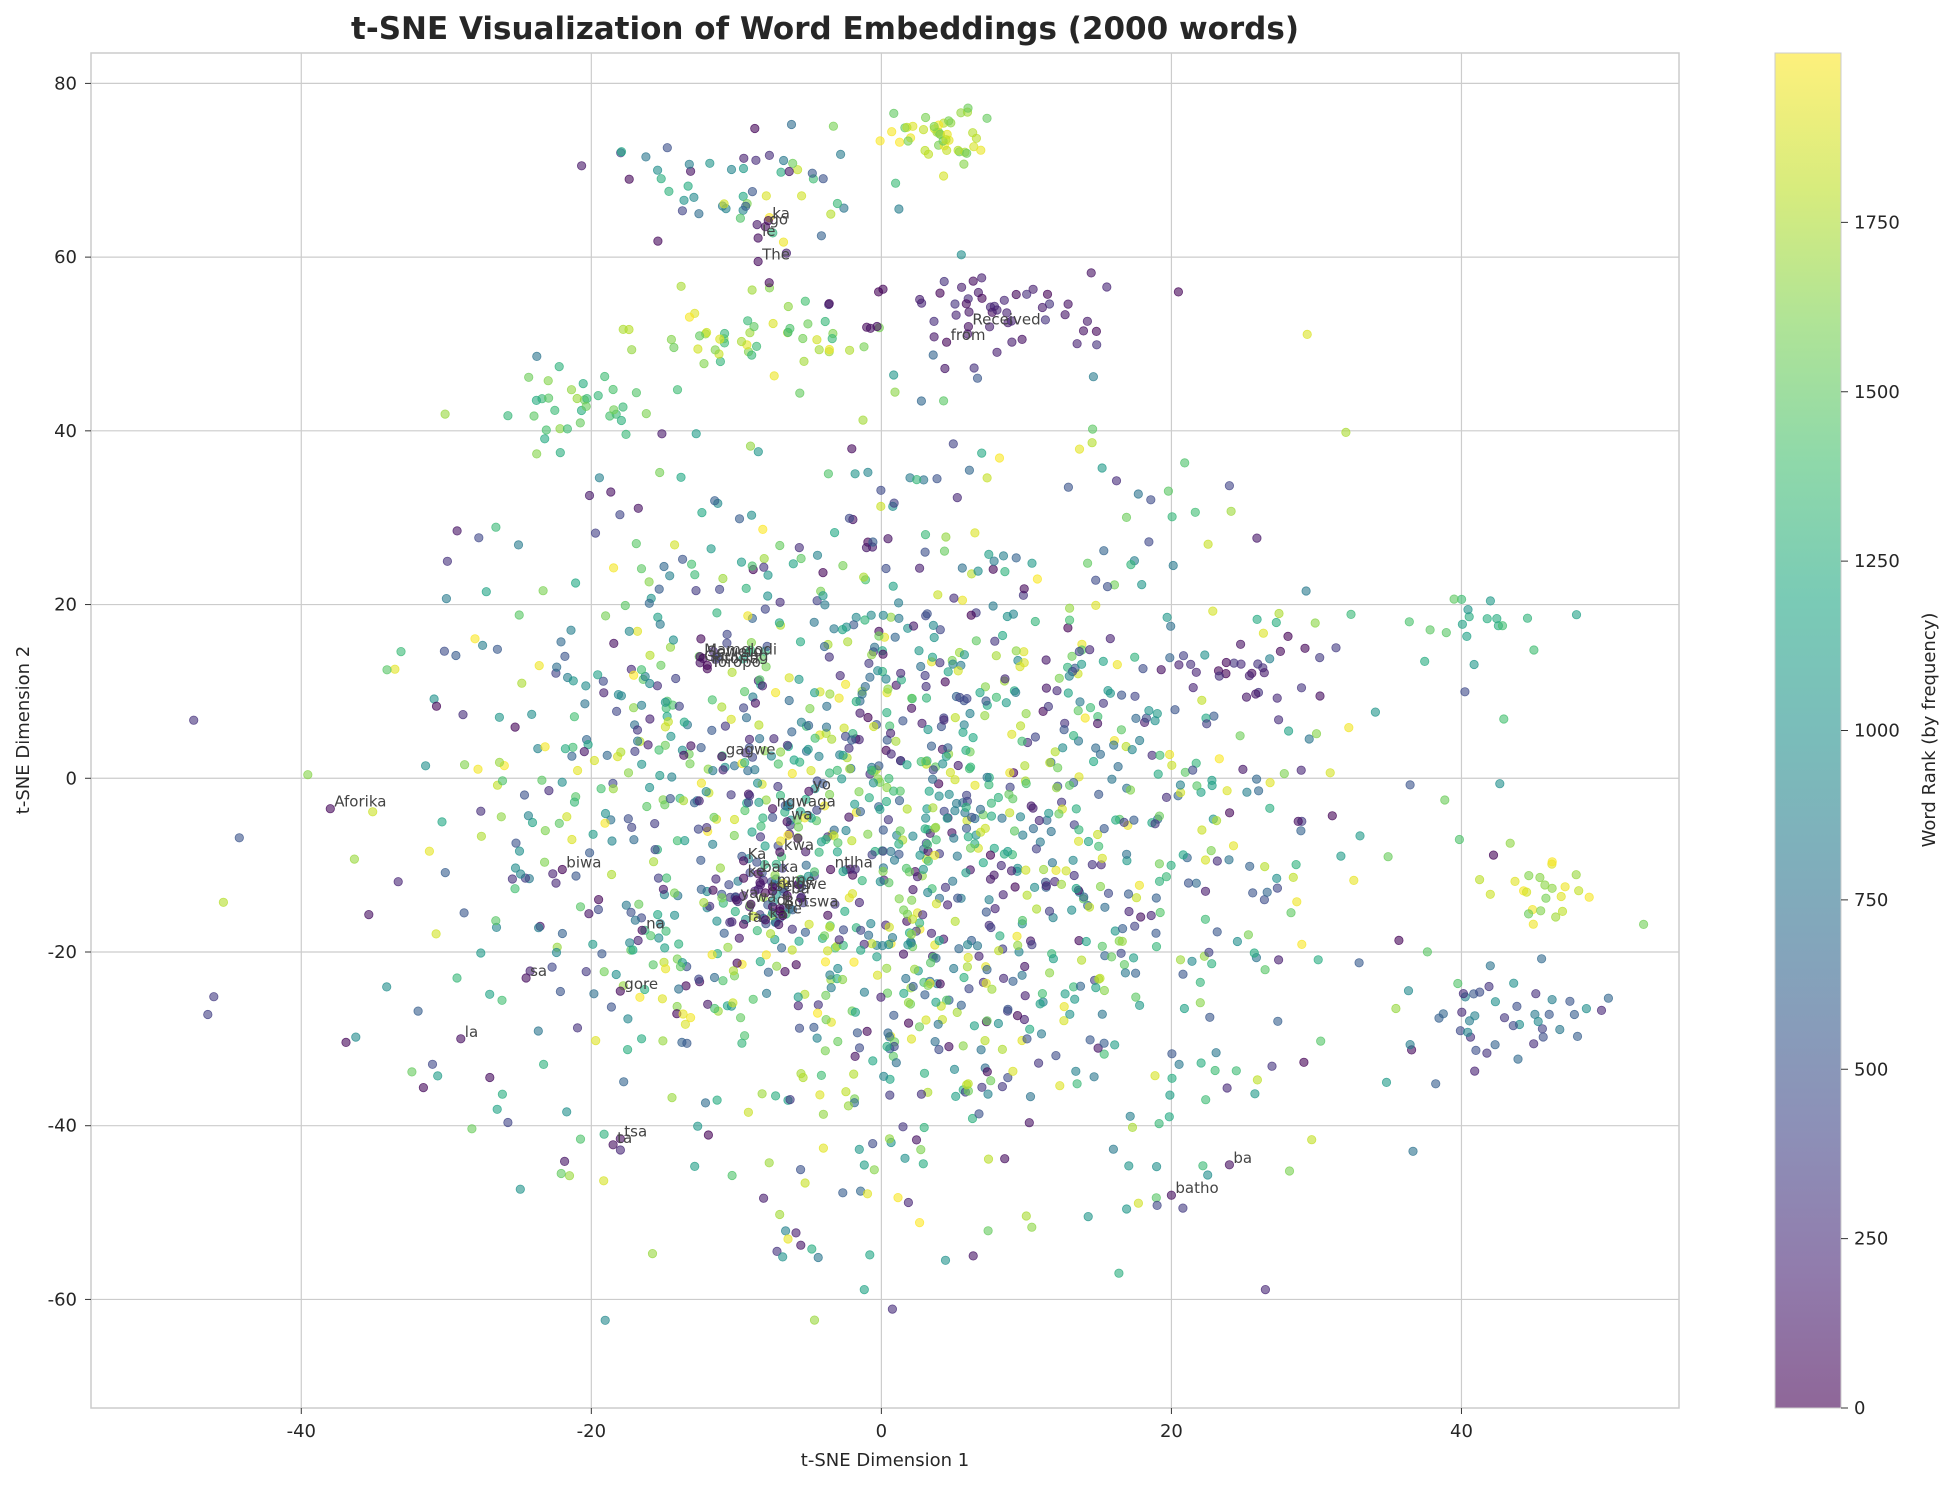  I want to click on word-annotation: Gauteng, so click(736, 656).